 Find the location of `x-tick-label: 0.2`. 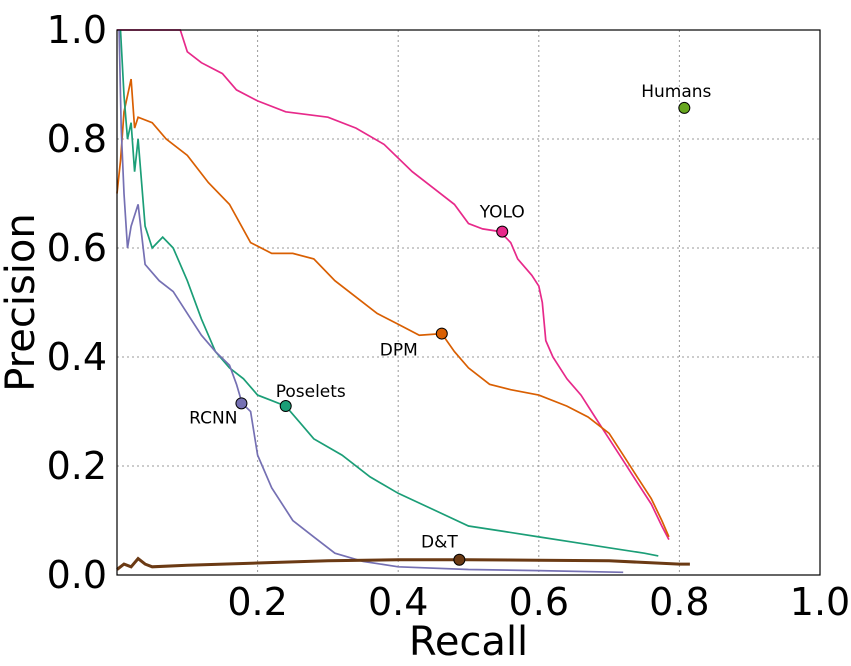

x-tick-label: 0.2 is located at coordinates (257, 602).